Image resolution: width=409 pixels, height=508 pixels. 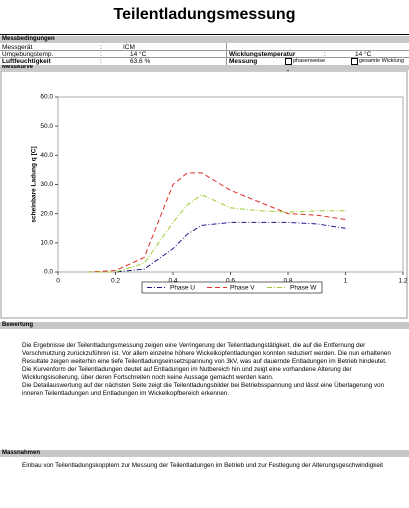 What do you see at coordinates (46, 213) in the screenshot?
I see `y-tick-label: 20.0` at bounding box center [46, 213].